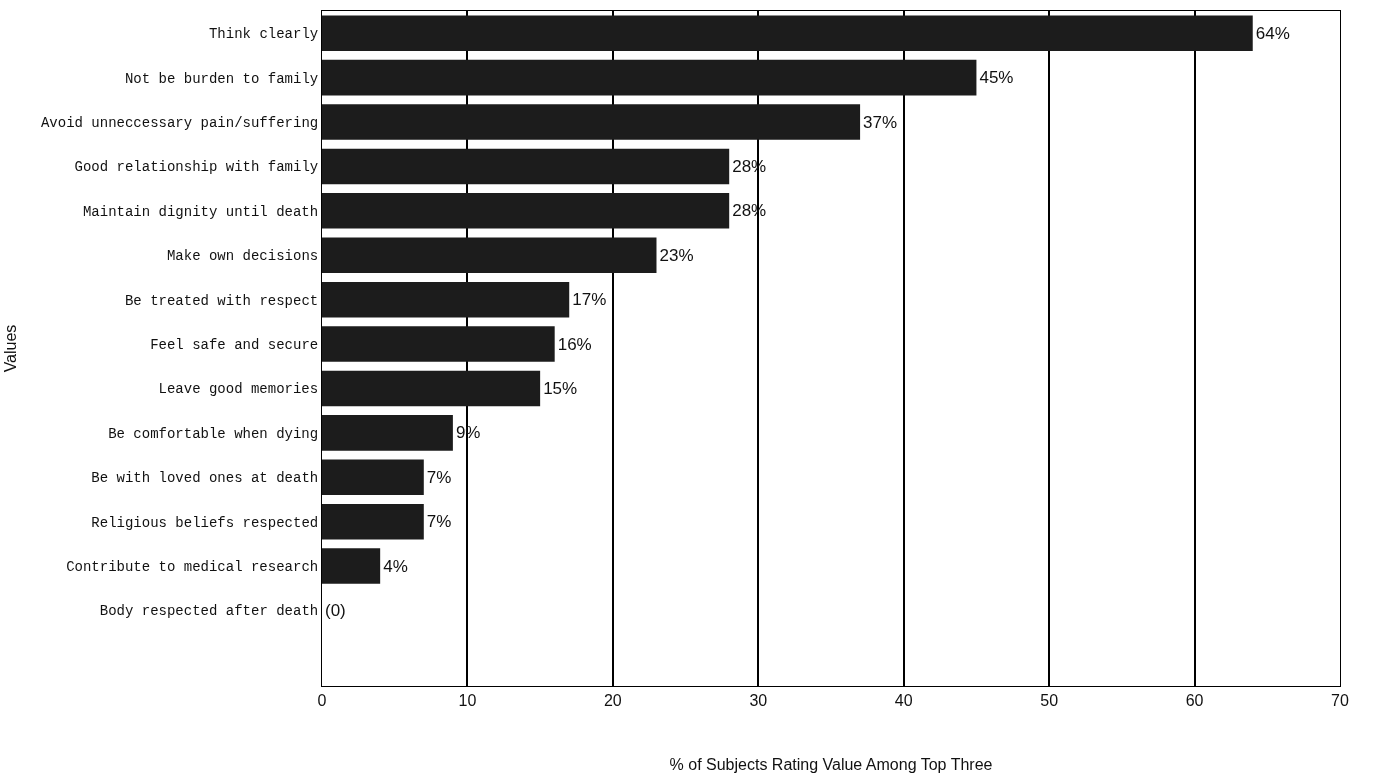 Image resolution: width=1380 pixels, height=780 pixels. I want to click on y-tick-label: Contribute to medical research, so click(192, 567).